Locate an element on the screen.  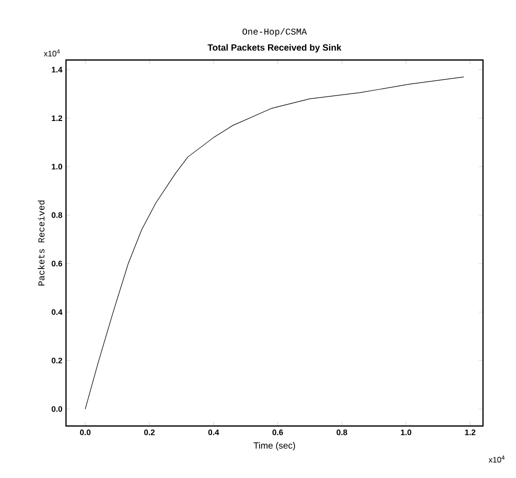
x-tick-label: 0.8 is located at coordinates (342, 433).